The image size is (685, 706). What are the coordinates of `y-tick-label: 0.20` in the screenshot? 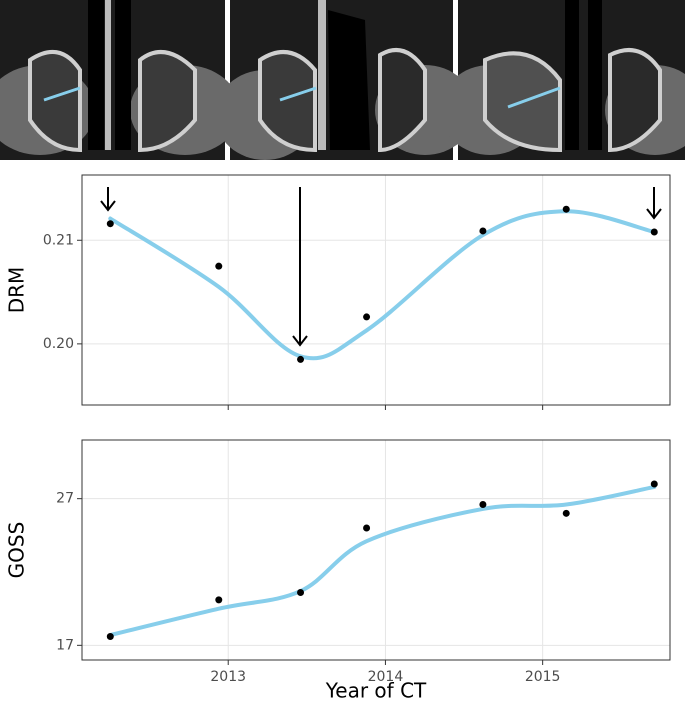 It's located at (58, 344).